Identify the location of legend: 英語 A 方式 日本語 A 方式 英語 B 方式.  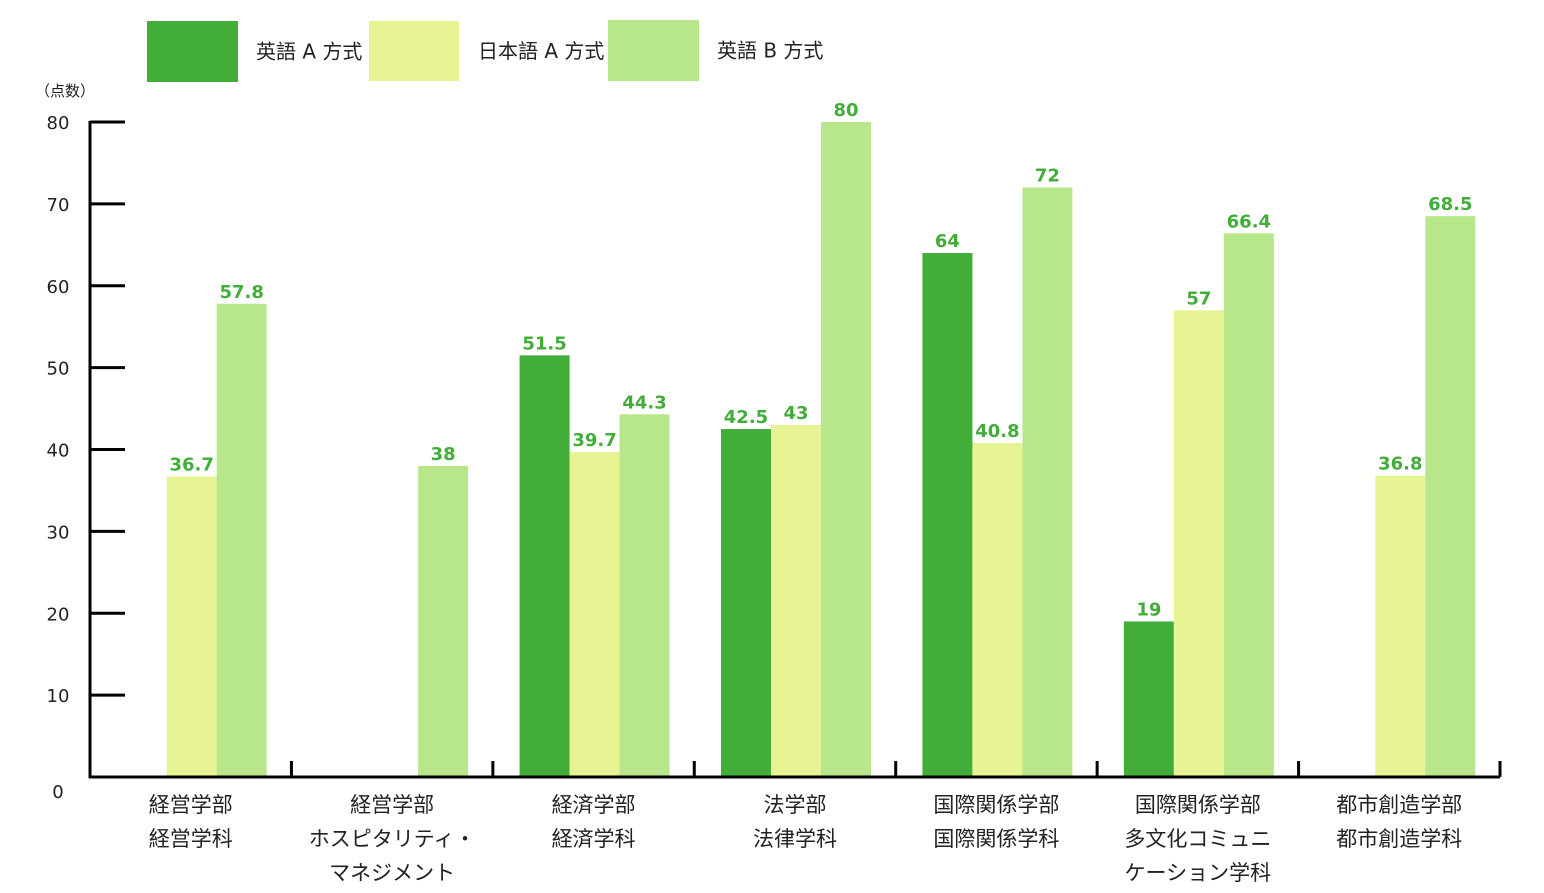
(485, 51).